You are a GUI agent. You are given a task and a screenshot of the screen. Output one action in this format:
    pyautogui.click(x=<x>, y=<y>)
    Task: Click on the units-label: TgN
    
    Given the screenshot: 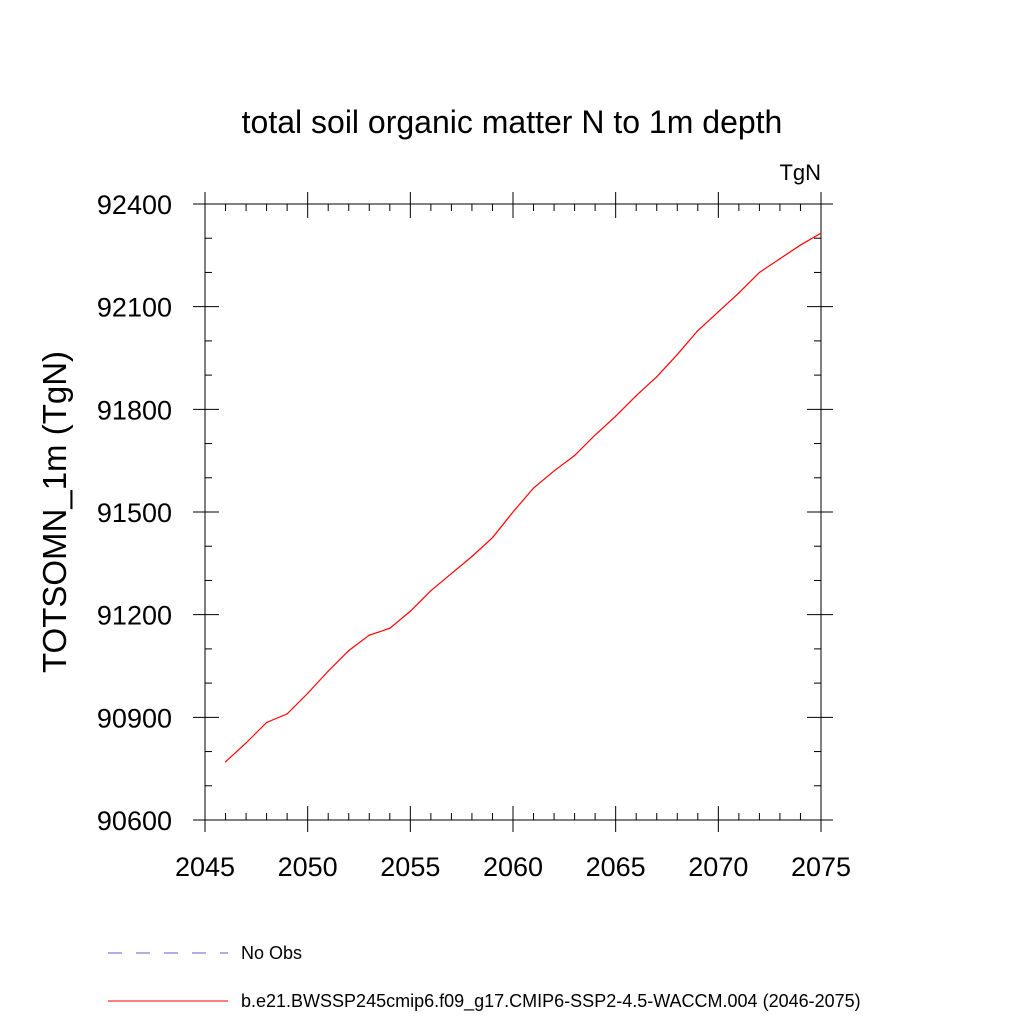 What is the action you would take?
    pyautogui.click(x=800, y=172)
    